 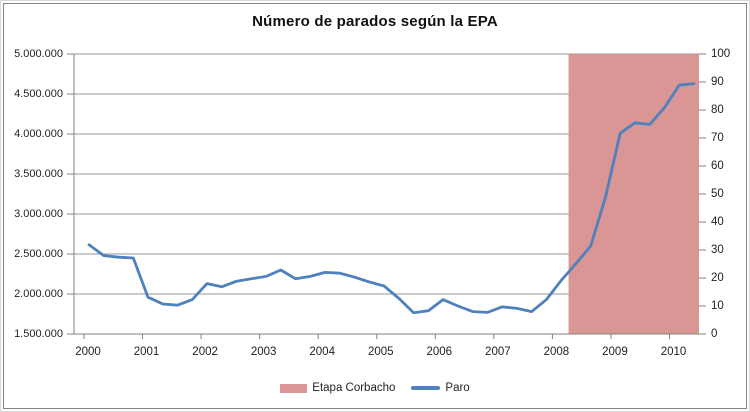 What do you see at coordinates (38, 174) in the screenshot?
I see `left-axis-tick-label: 3.500.000` at bounding box center [38, 174].